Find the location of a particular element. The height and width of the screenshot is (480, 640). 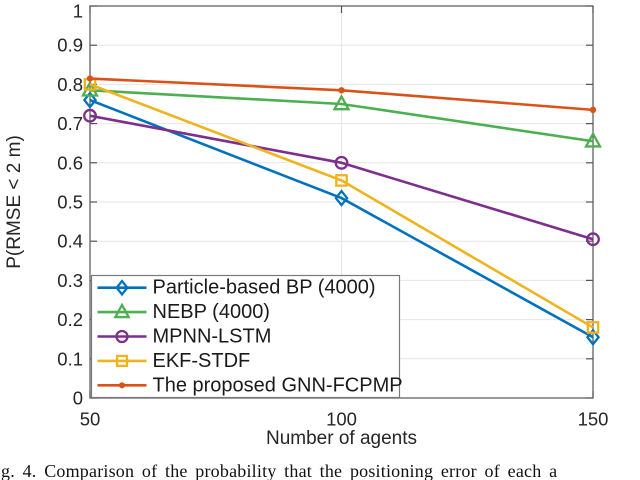

y-tick-label: 0.1 is located at coordinates (70, 358).